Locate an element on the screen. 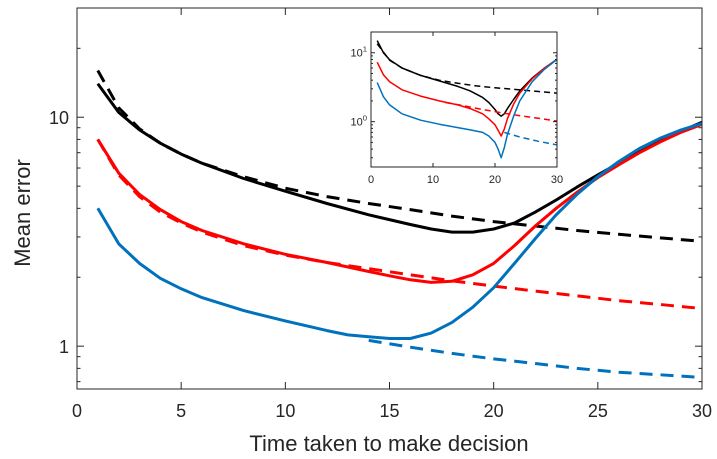 The height and width of the screenshot is (459, 717). inset-series-6-solid-line is located at coordinates (467, 108).